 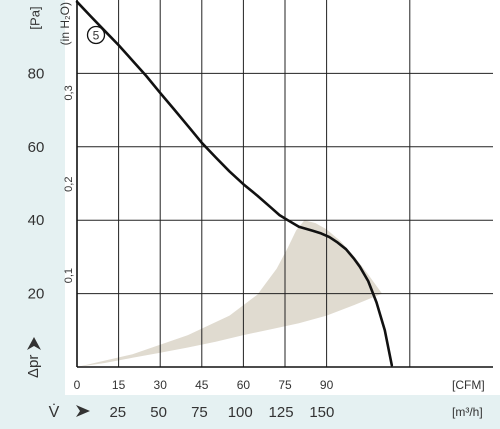 What do you see at coordinates (467, 412) in the screenshot?
I see `x2-axis-unit: [m³/h]` at bounding box center [467, 412].